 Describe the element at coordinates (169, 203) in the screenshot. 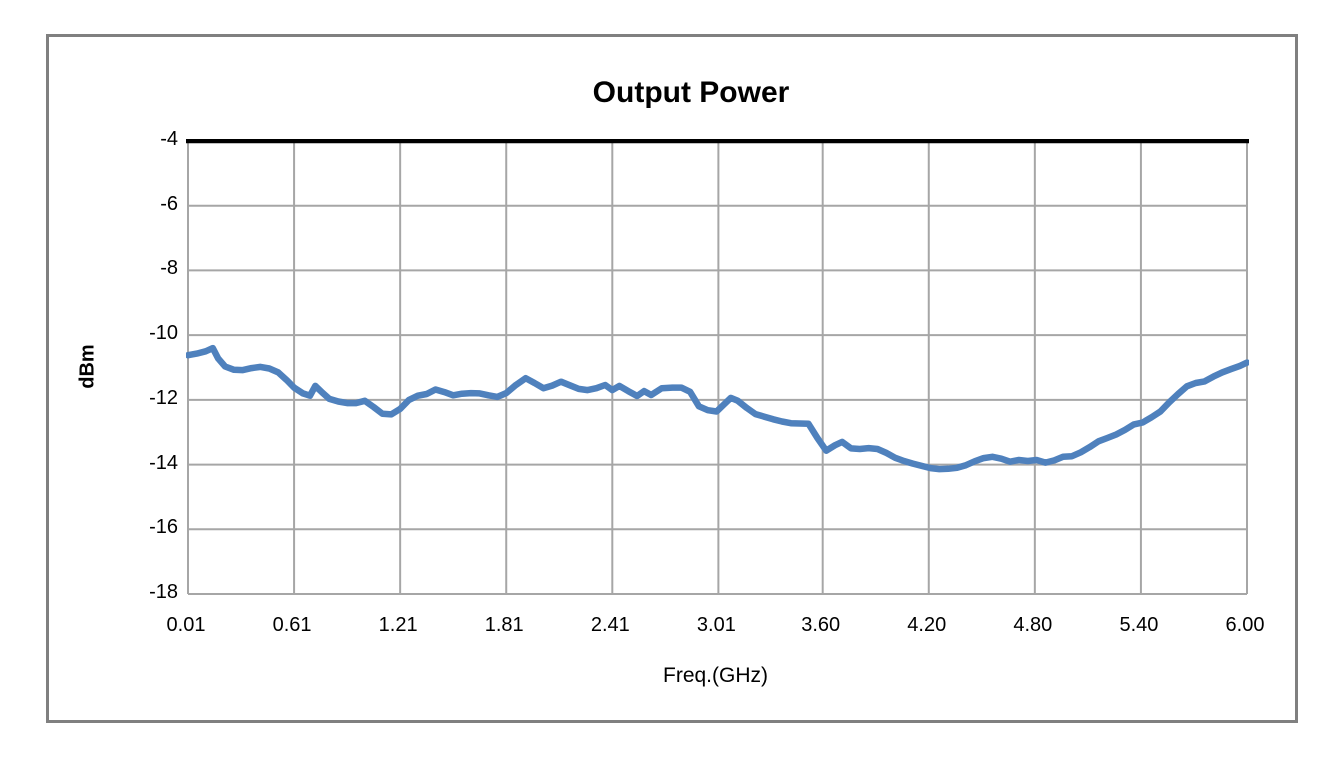

I see `y-tick-label: -6` at that location.